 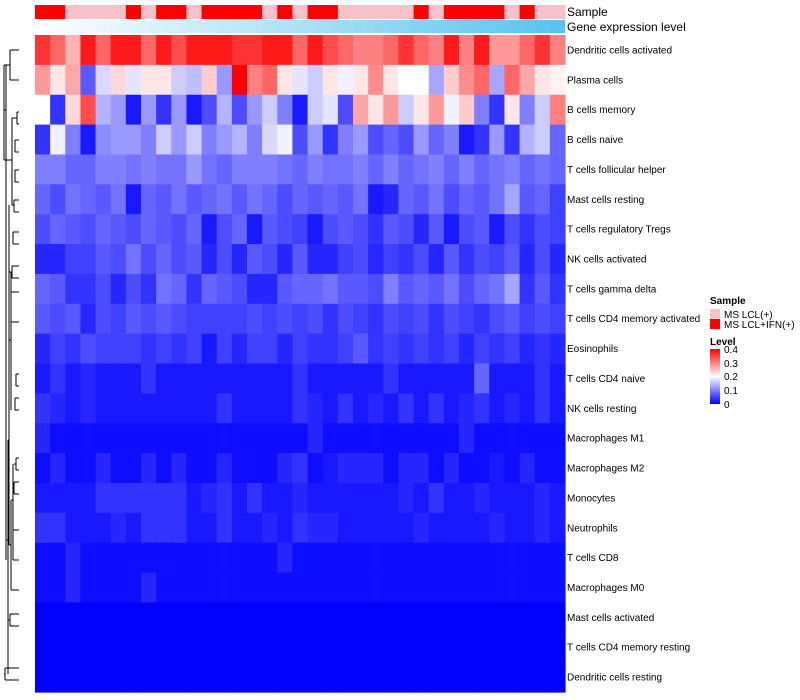 I want to click on row-label: Dendritic cells activated, so click(x=619, y=50).